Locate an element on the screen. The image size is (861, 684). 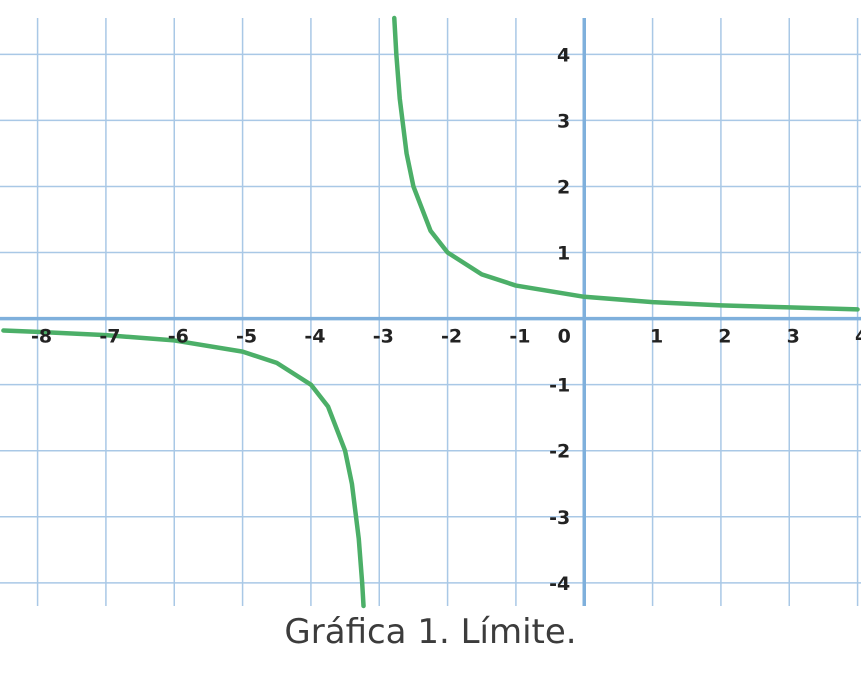
y-tick-label: -4 is located at coordinates (559, 584).